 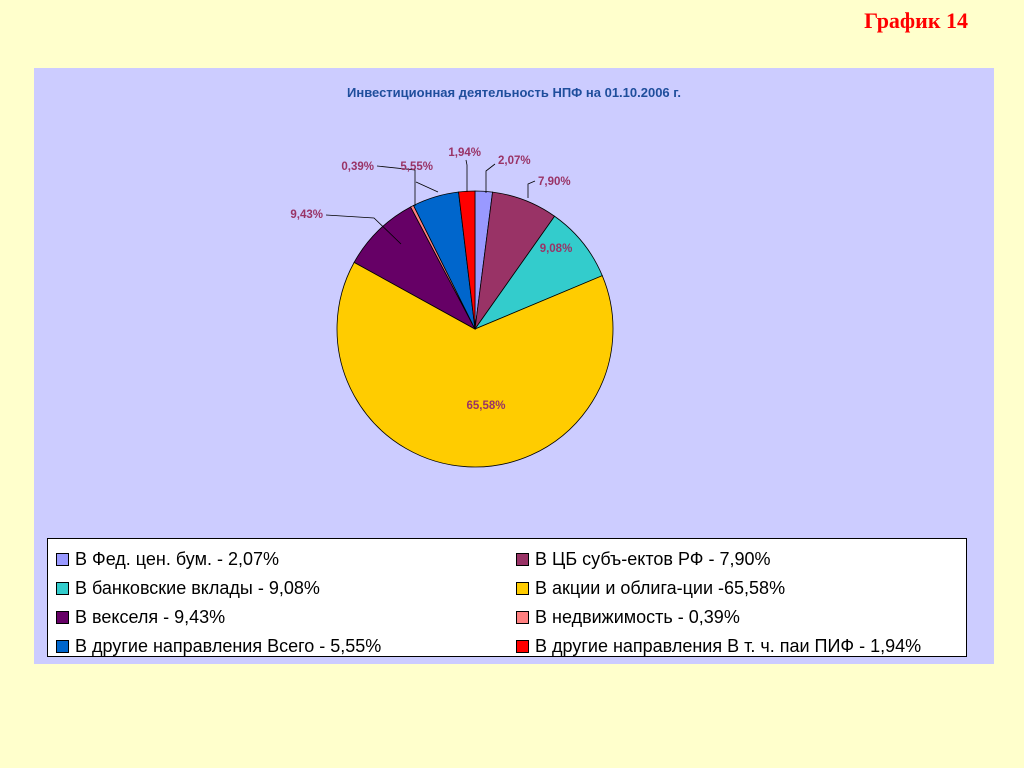 I want to click on legend-item: В векселя - 9,43%, so click(x=286, y=617).